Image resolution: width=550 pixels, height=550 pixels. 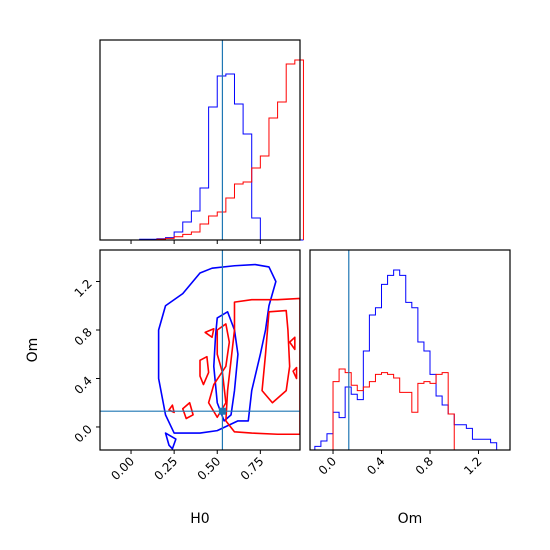 I want to click on om-tick-label: 0.8, so click(x=83, y=336).